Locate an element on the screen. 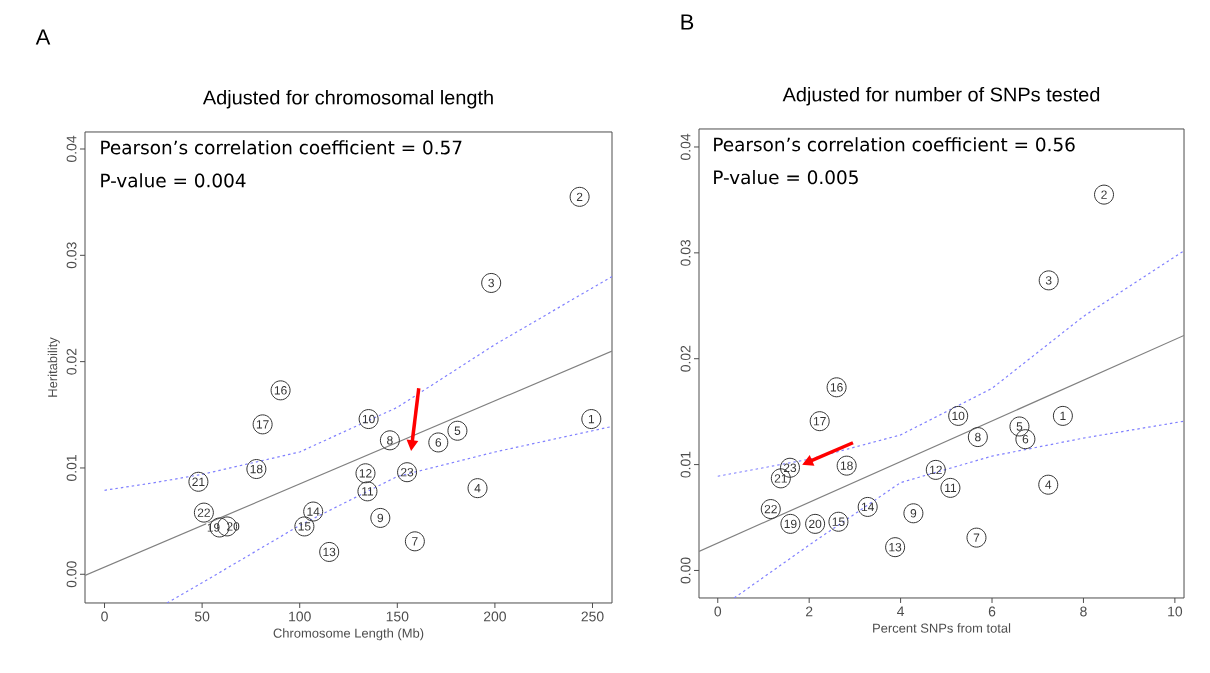 This screenshot has width=1210, height=673. x-tick-label: 10 is located at coordinates (1175, 611).